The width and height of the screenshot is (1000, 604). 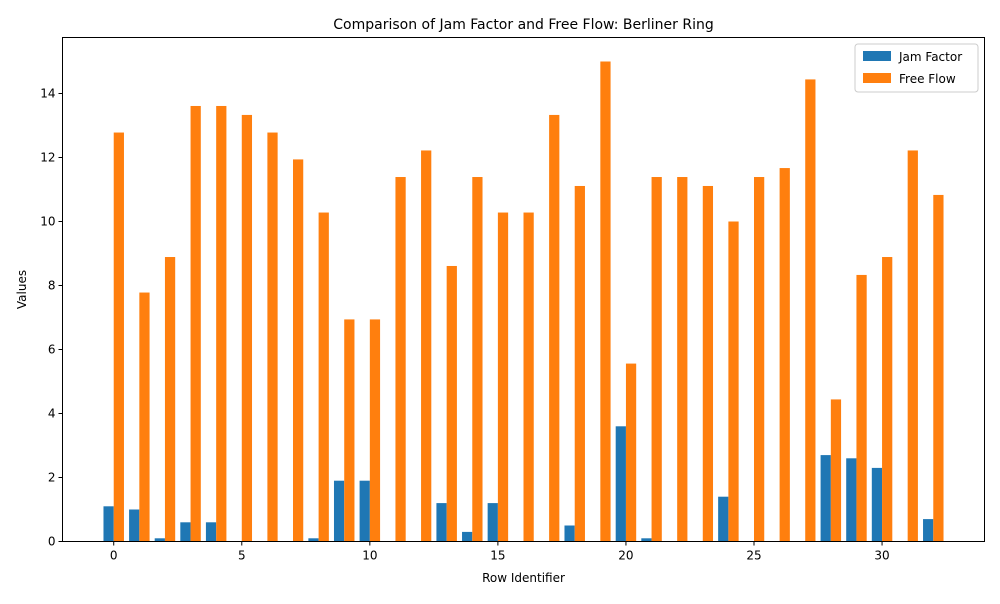 I want to click on y-tick-label: 6, so click(x=52, y=350).